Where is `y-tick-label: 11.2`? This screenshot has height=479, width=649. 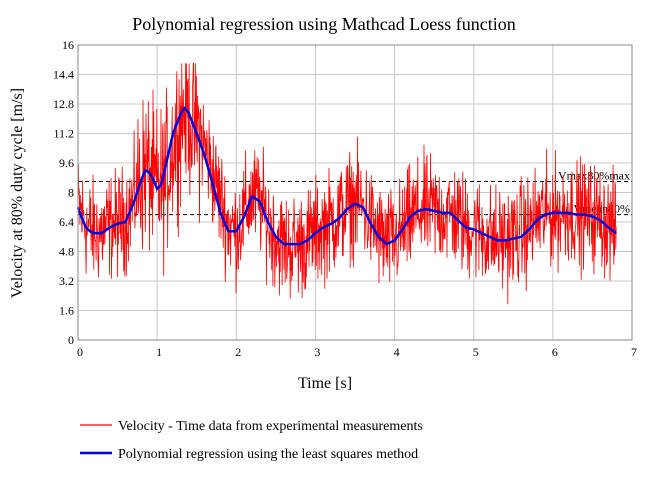
y-tick-label: 11.2 is located at coordinates (63, 134).